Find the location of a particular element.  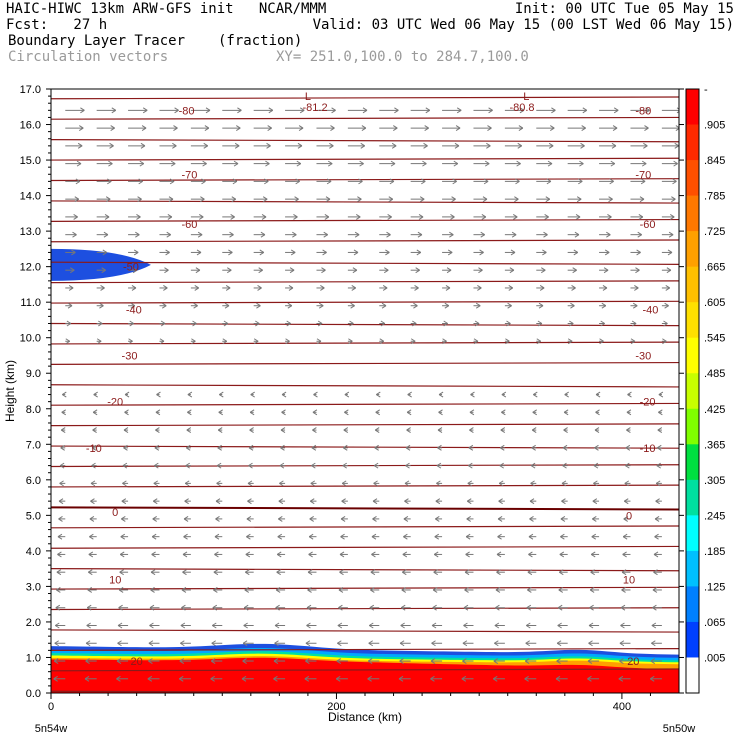

y-tick-label: 9.0 is located at coordinates (33, 374).